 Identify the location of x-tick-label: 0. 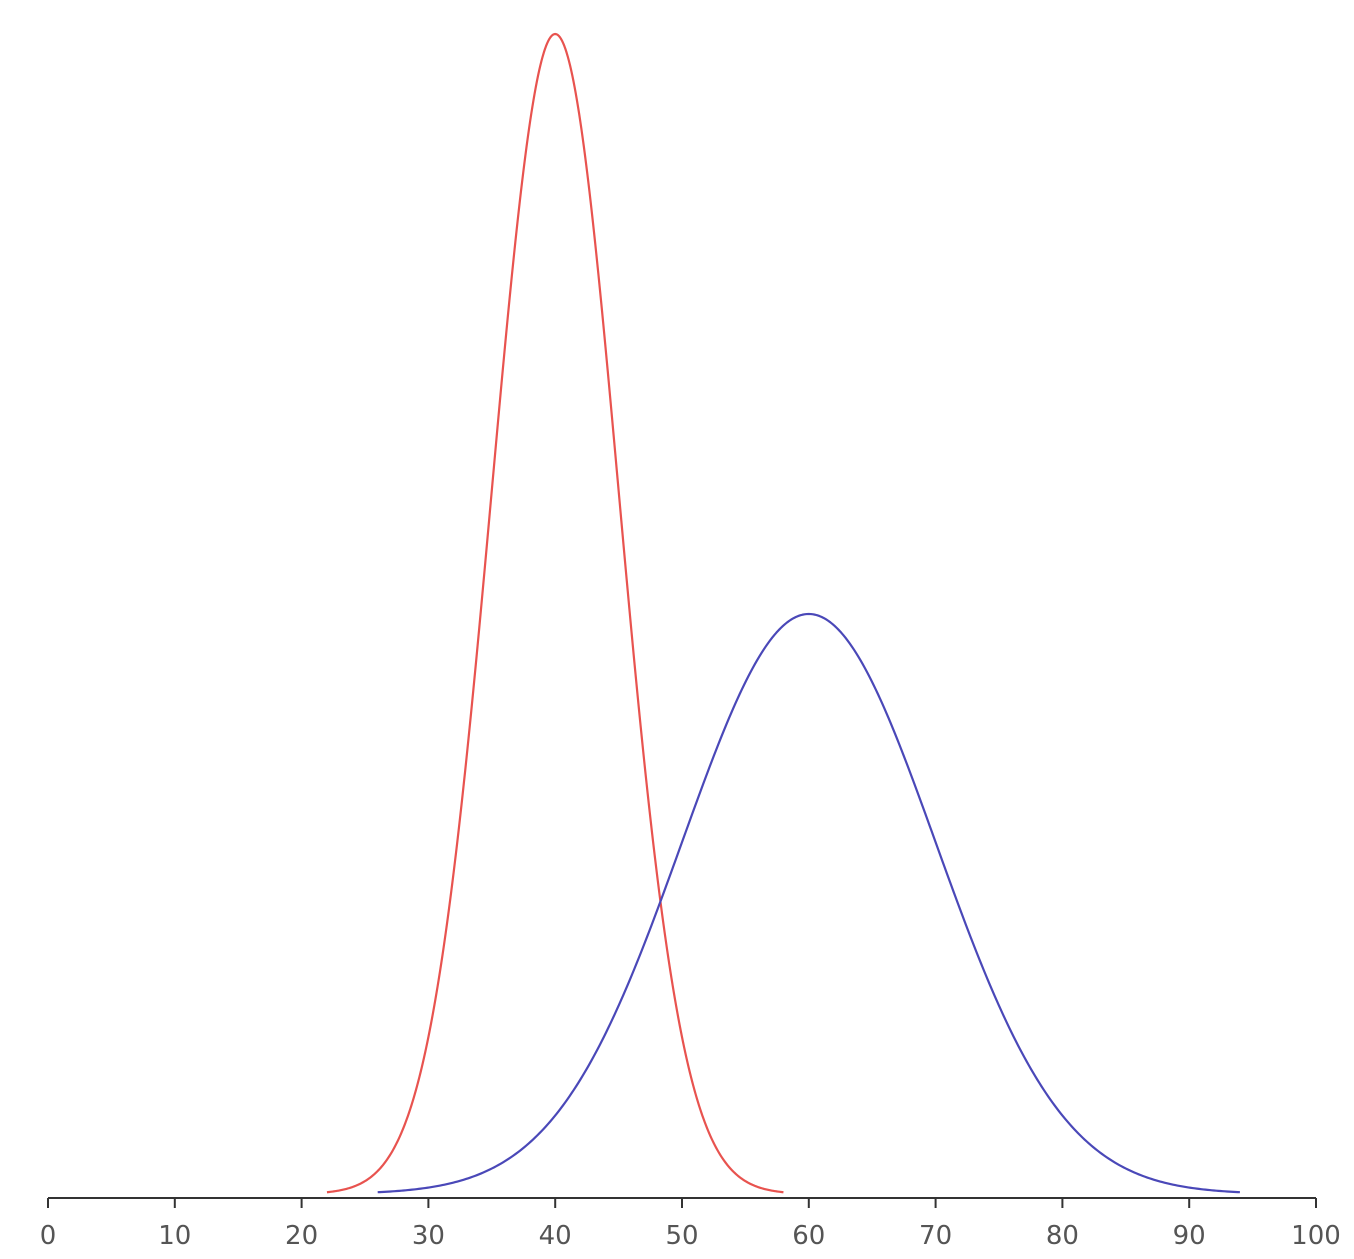
(48, 1236).